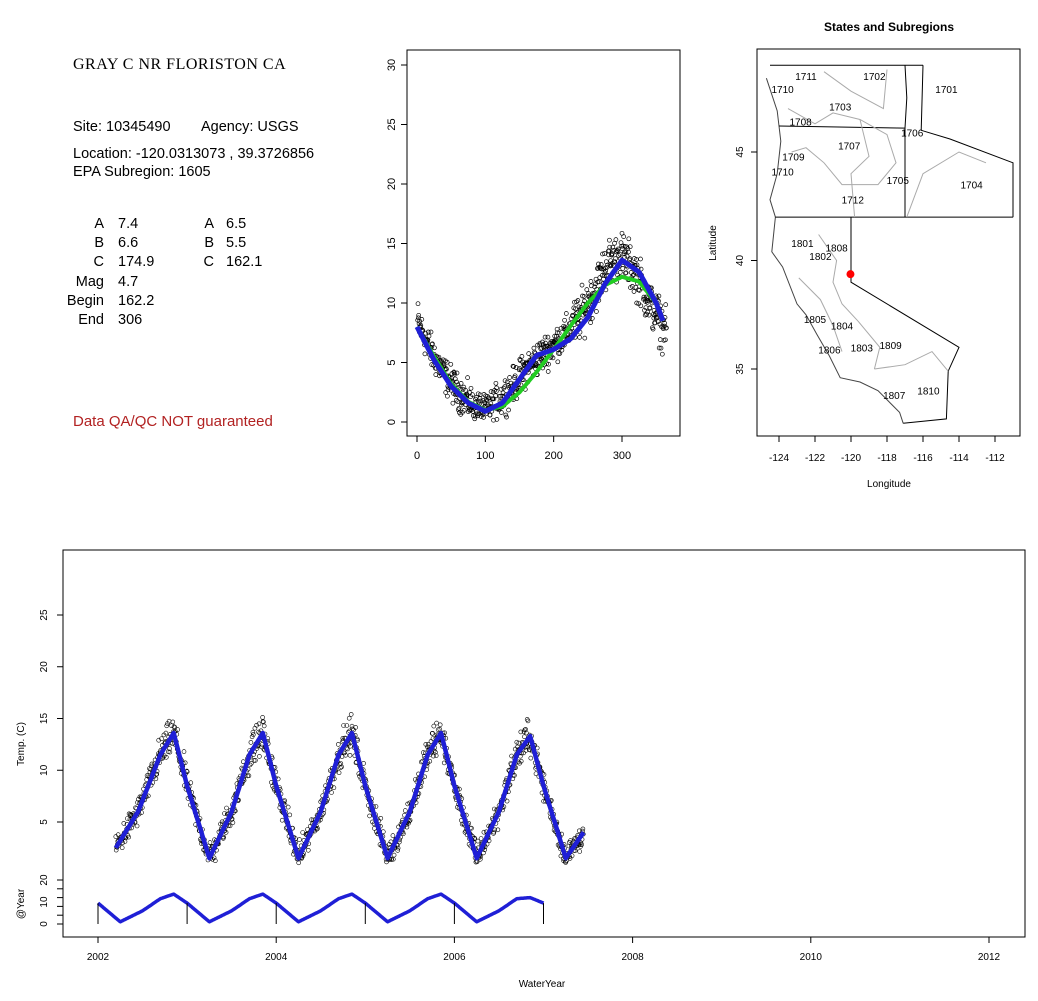  What do you see at coordinates (276, 957) in the screenshot?
I see `x-tick-label: 2004` at bounding box center [276, 957].